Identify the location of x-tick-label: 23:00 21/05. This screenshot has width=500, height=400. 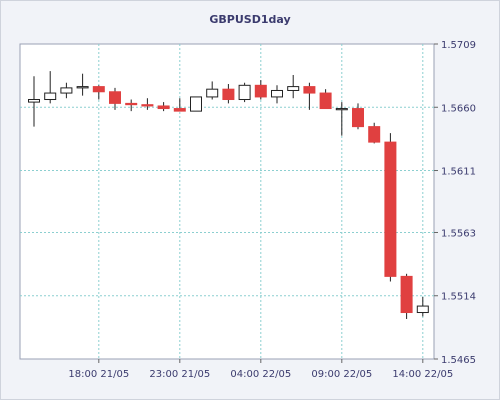
(179, 374).